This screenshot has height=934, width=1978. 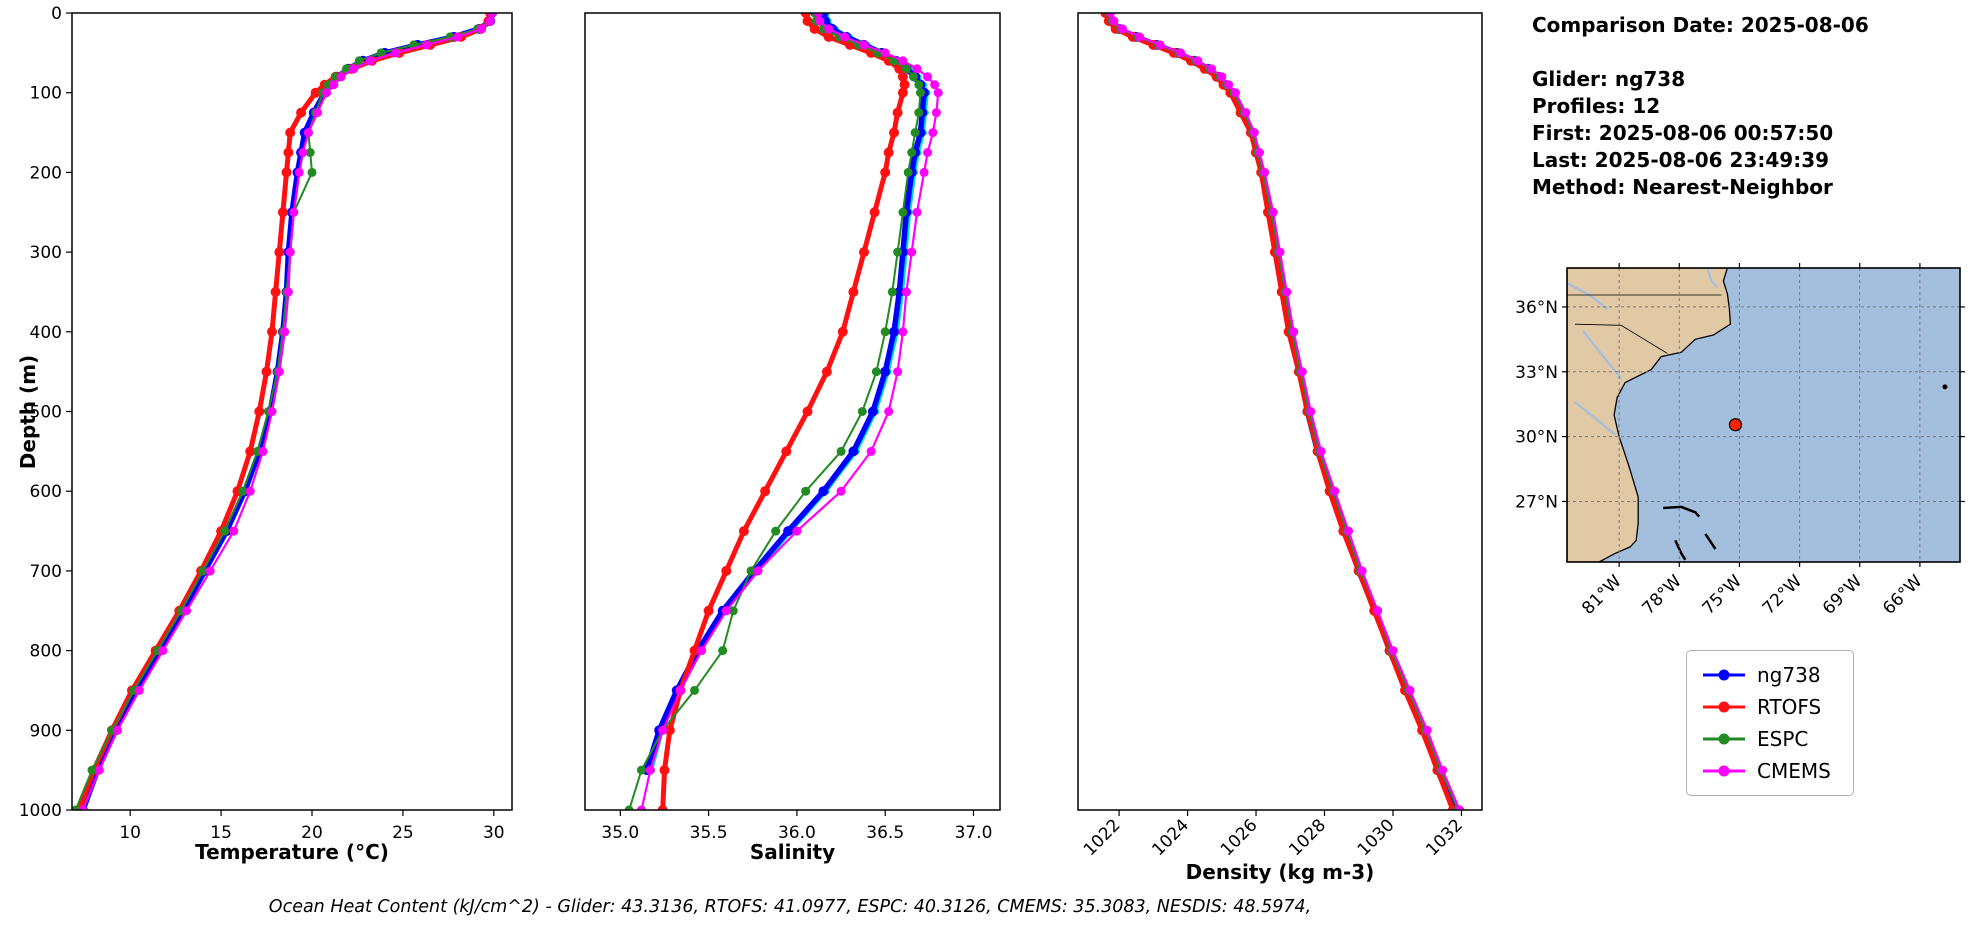 What do you see at coordinates (1536, 308) in the screenshot?
I see `map-lat-label: 36°N` at bounding box center [1536, 308].